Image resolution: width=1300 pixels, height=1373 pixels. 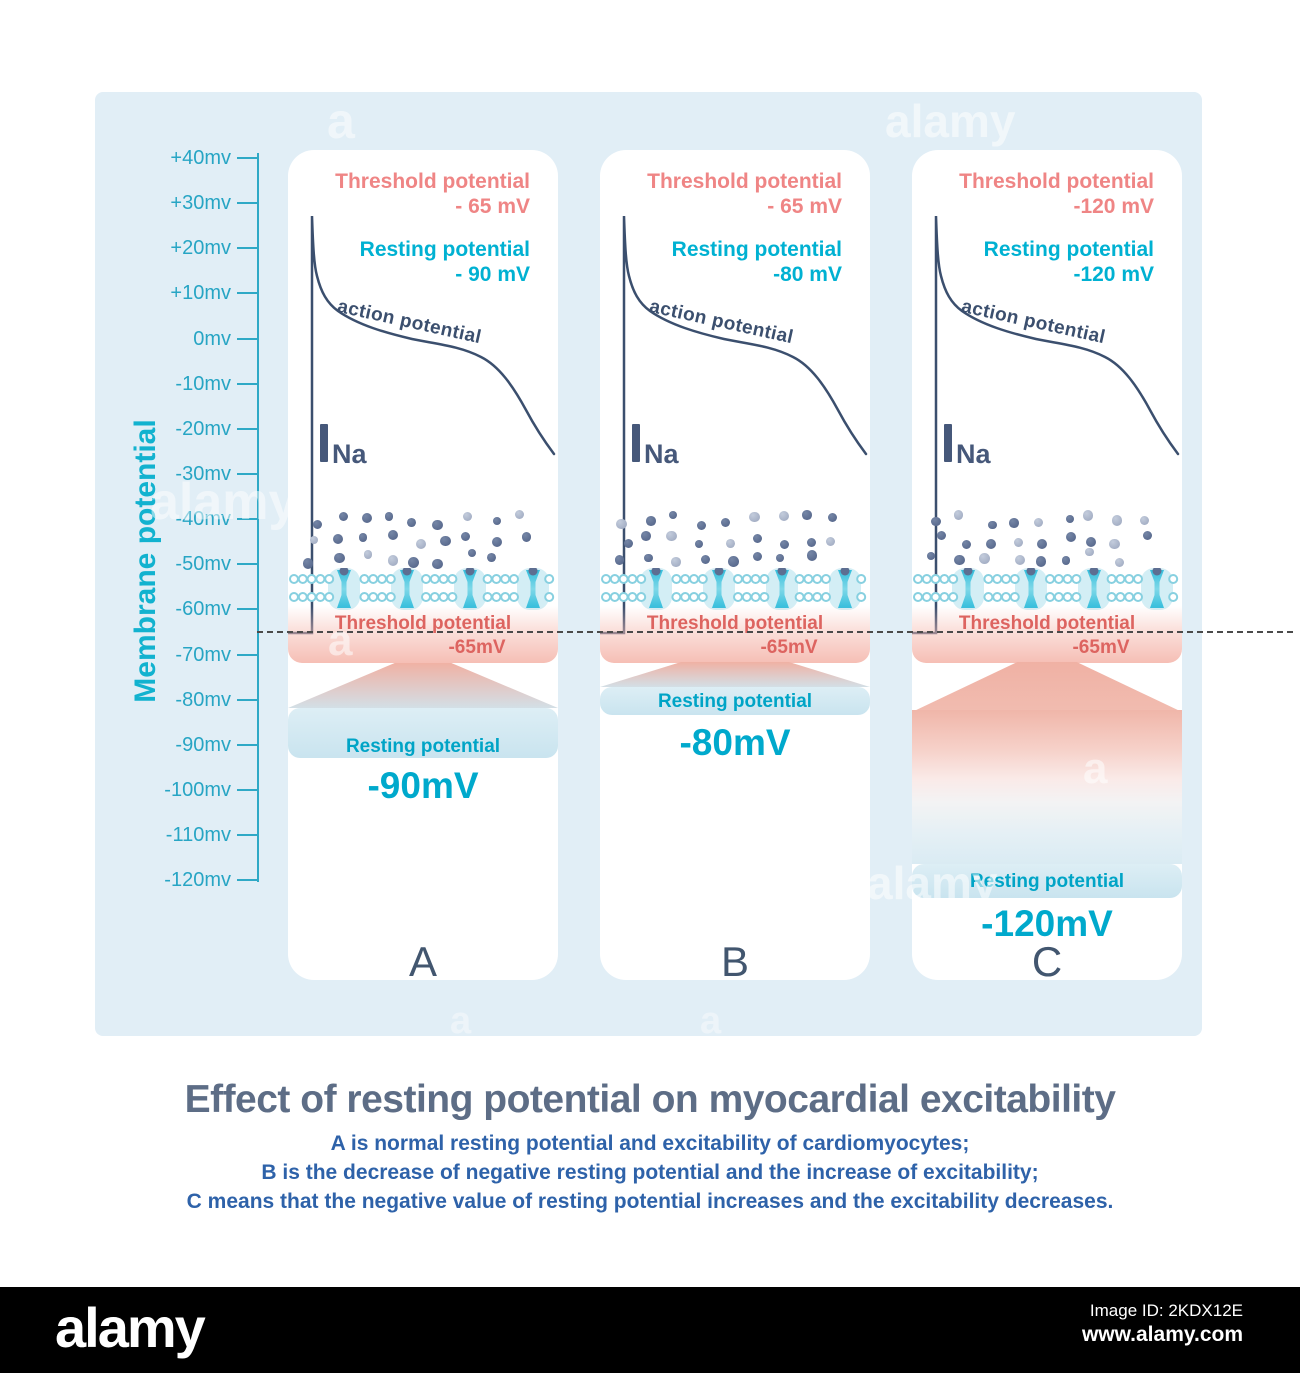 What do you see at coordinates (145, 561) in the screenshot?
I see `y-axis-title: Membrane potential` at bounding box center [145, 561].